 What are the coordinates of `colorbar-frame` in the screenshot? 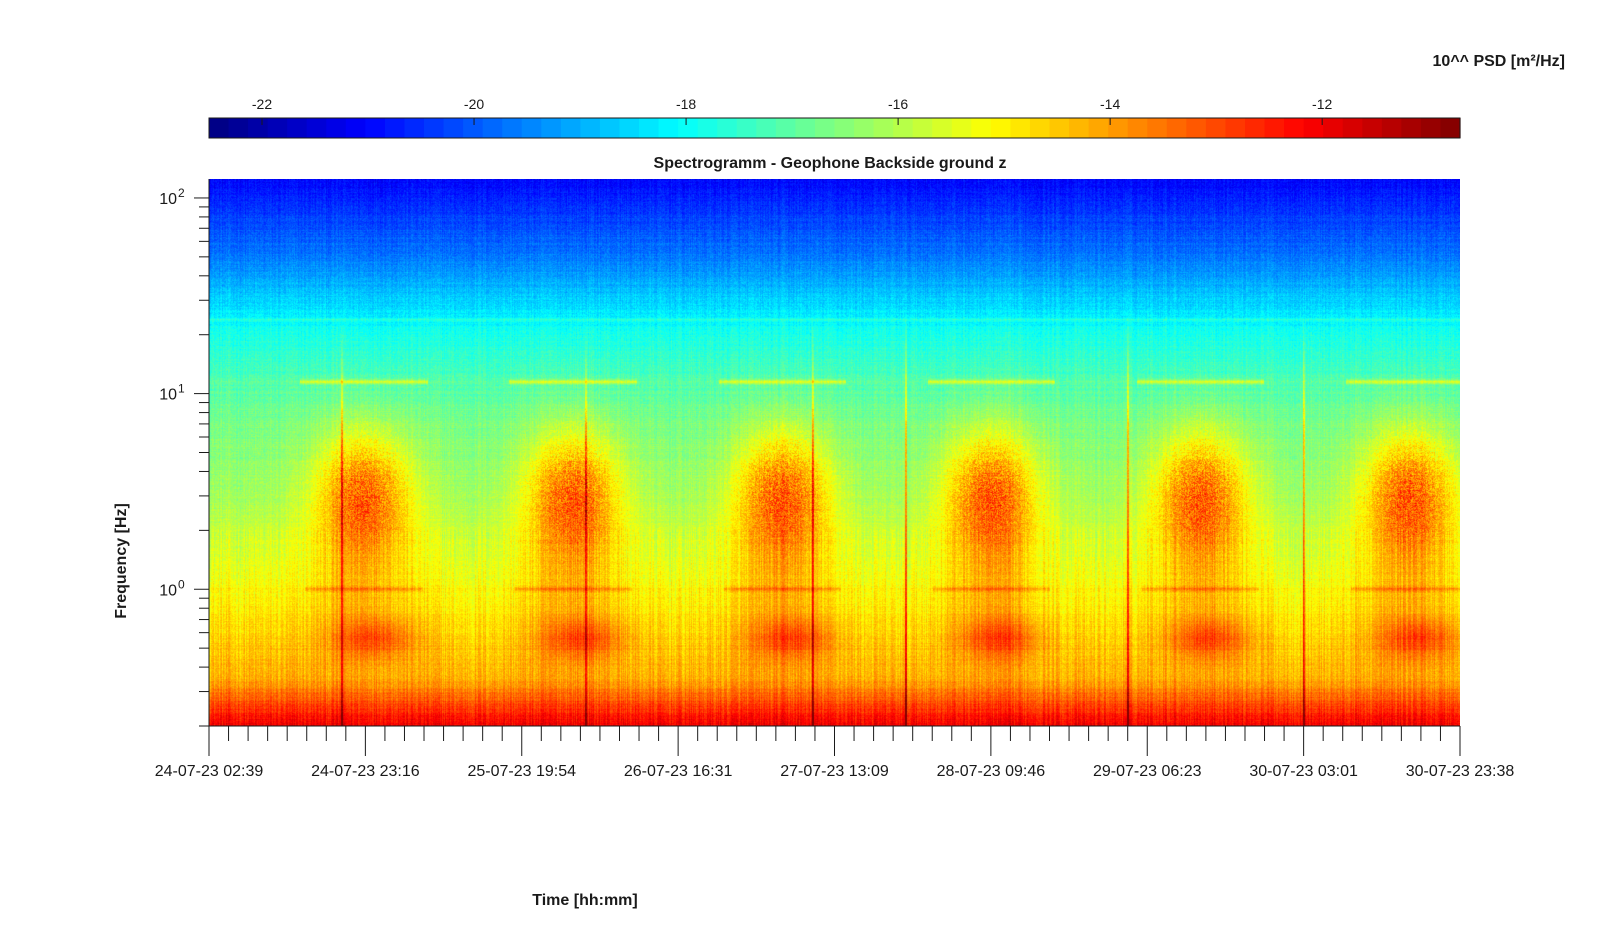 It's located at (834, 128).